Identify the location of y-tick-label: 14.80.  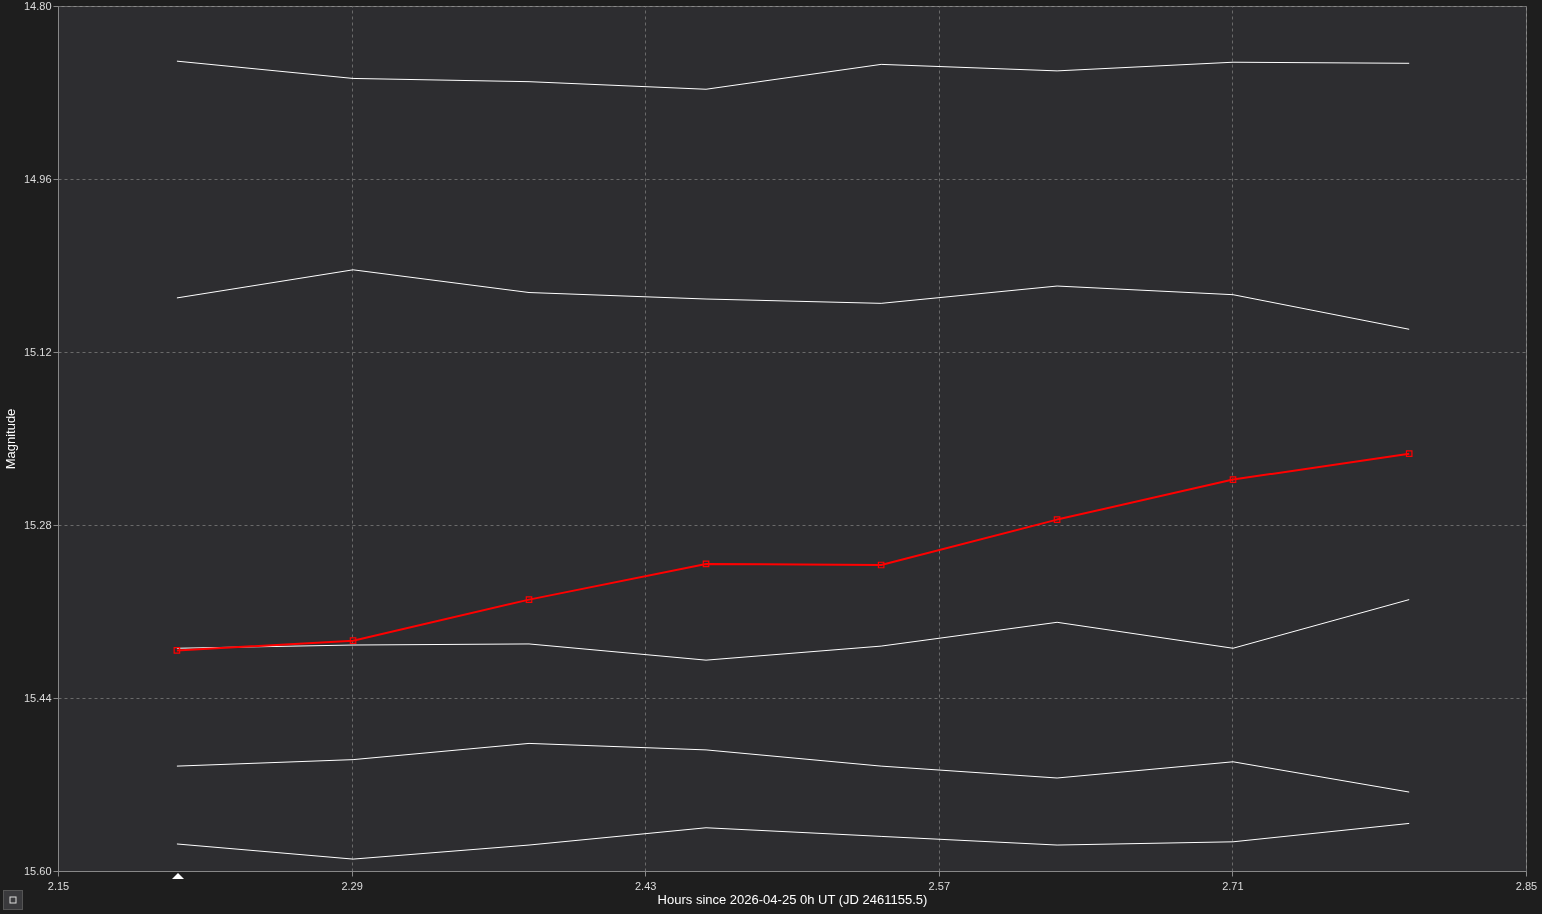
(37, 6).